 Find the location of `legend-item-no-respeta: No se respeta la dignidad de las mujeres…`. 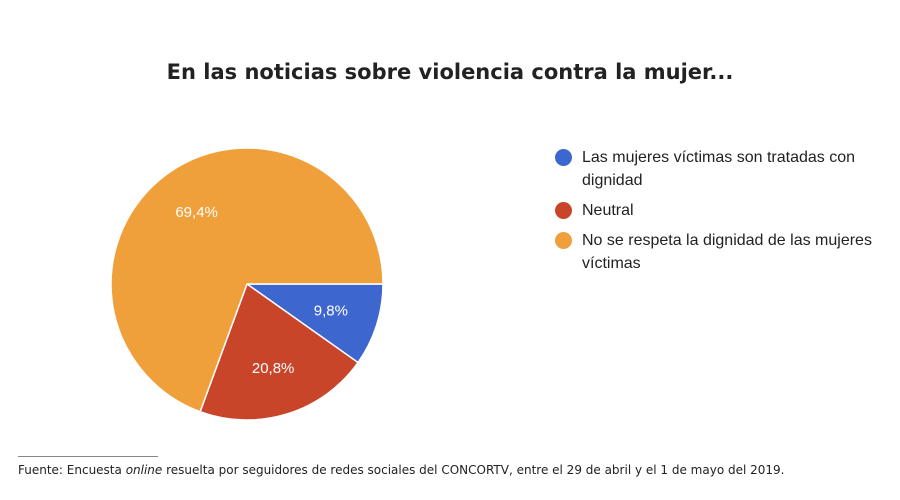

legend-item-no-respeta: No se respeta la dignidad de las mujeres… is located at coordinates (720, 252).